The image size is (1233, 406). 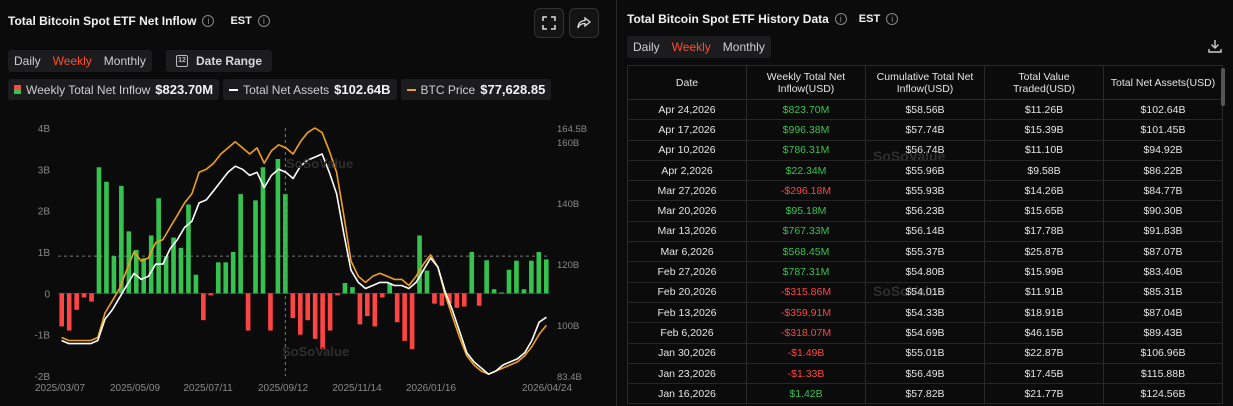 What do you see at coordinates (1044, 191) in the screenshot?
I see `cell-traded: $14.26B` at bounding box center [1044, 191].